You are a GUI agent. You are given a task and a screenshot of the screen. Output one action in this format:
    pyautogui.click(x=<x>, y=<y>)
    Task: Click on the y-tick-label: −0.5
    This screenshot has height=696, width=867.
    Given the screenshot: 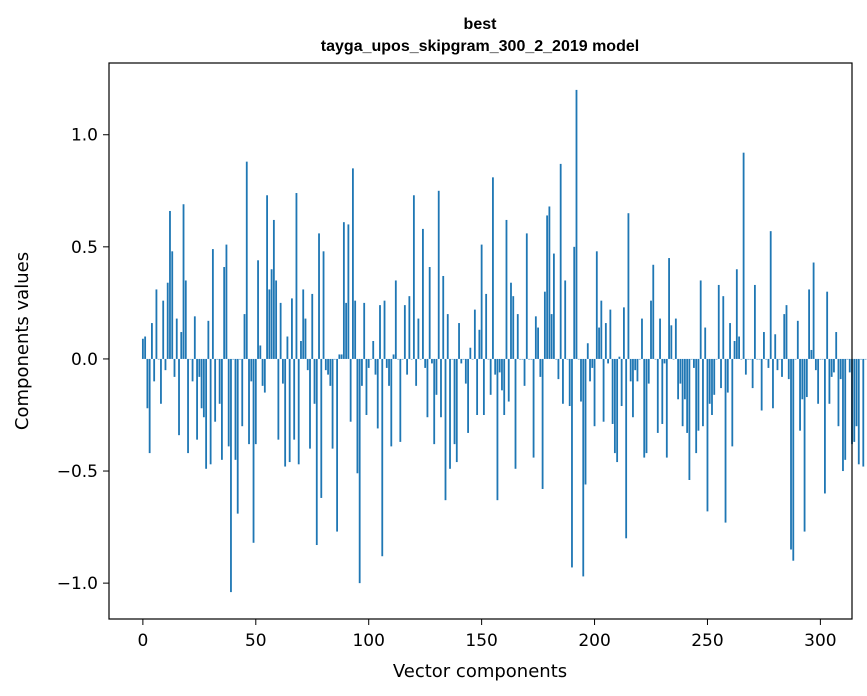 What is the action you would take?
    pyautogui.click(x=77, y=472)
    